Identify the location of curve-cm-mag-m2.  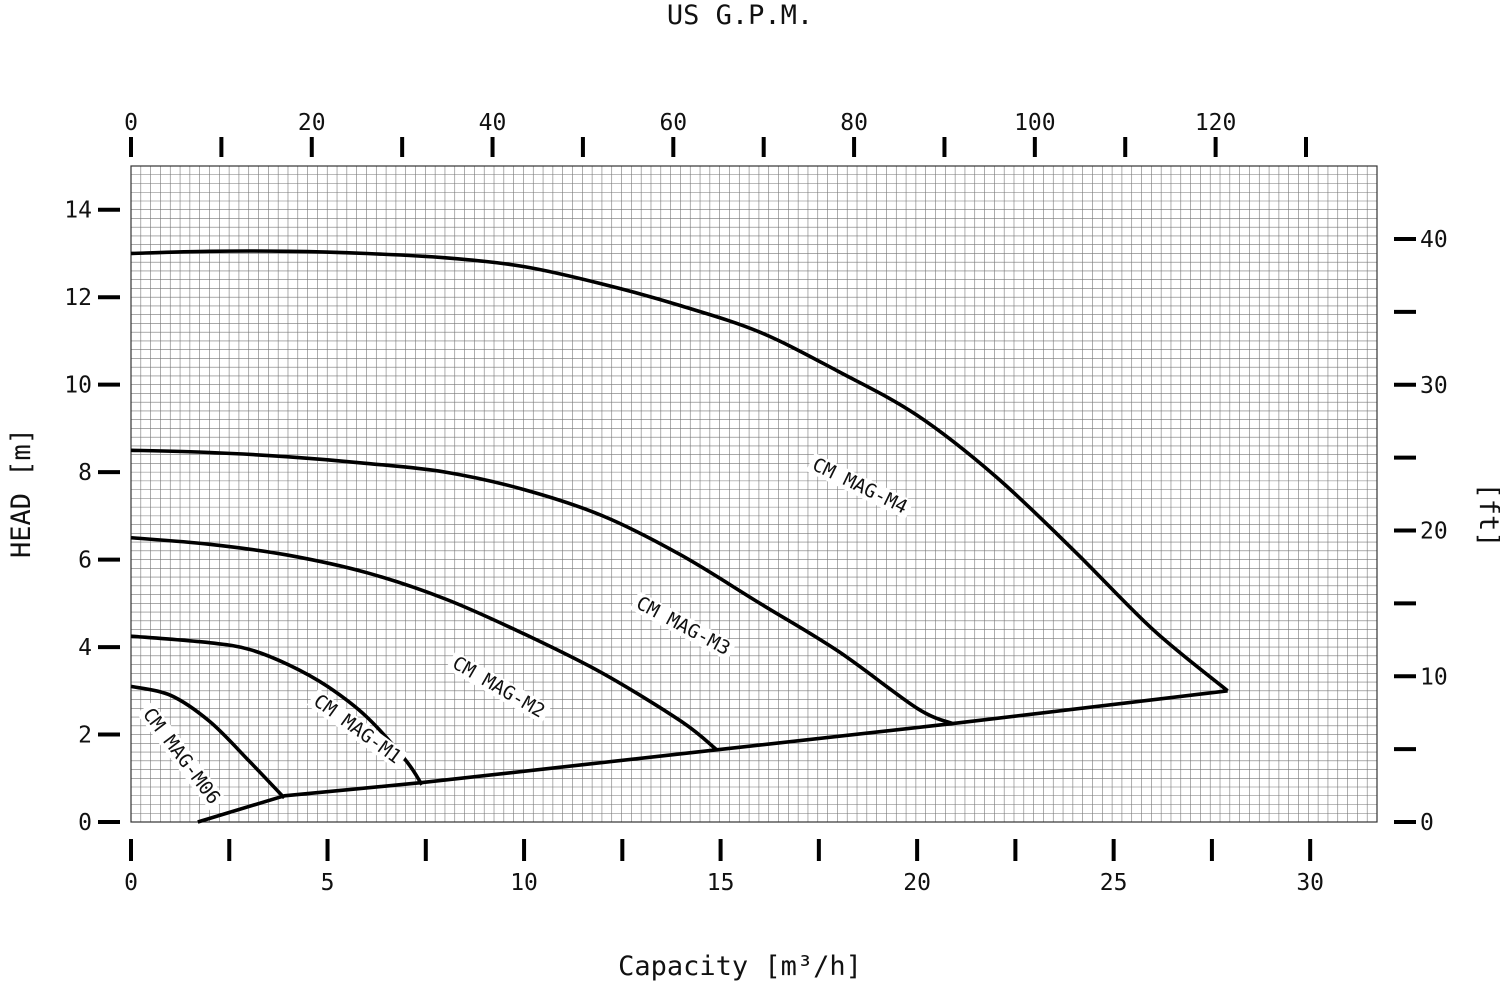
(424, 643).